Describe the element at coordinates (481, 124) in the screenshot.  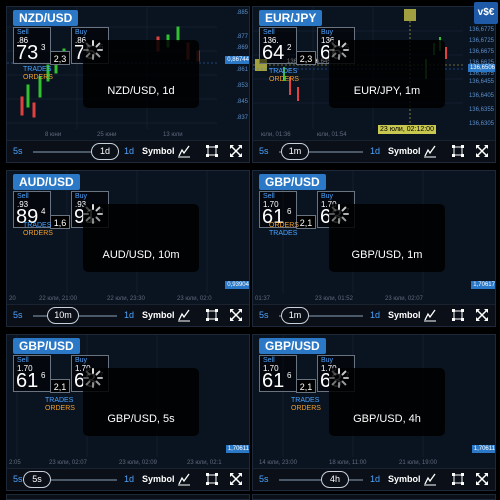
I see `price-label: 136,6305` at that location.